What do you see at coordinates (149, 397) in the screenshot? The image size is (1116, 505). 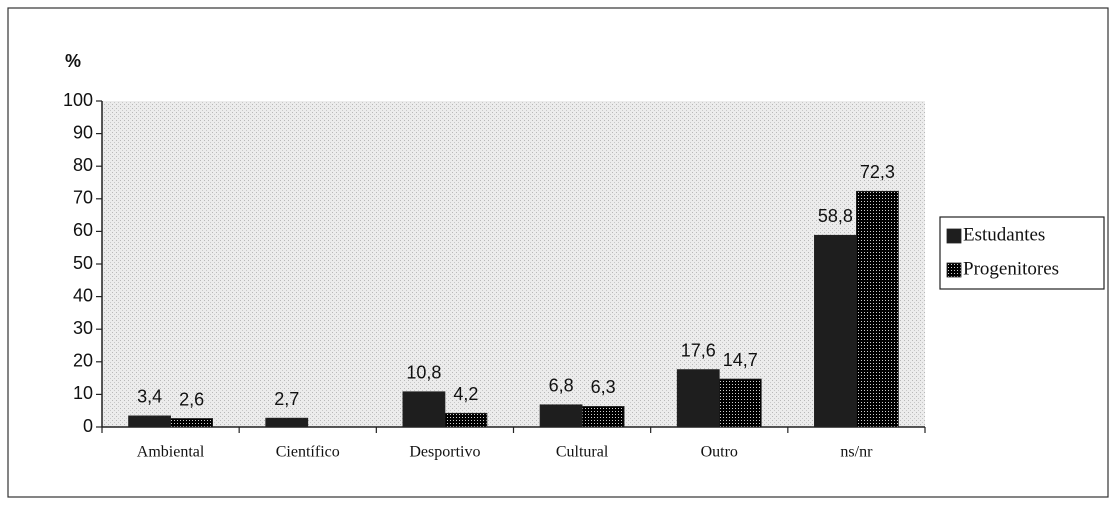 I see `value-label: 3,4` at bounding box center [149, 397].